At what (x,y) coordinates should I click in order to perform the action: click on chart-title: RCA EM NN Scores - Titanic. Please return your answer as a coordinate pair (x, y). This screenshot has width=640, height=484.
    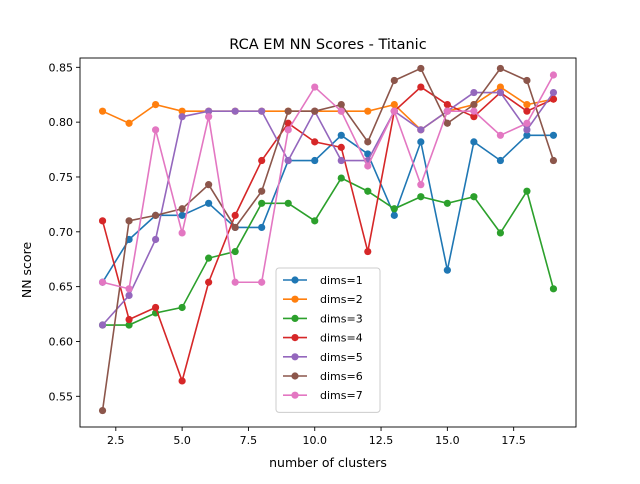
    Looking at the image, I should click on (327, 45).